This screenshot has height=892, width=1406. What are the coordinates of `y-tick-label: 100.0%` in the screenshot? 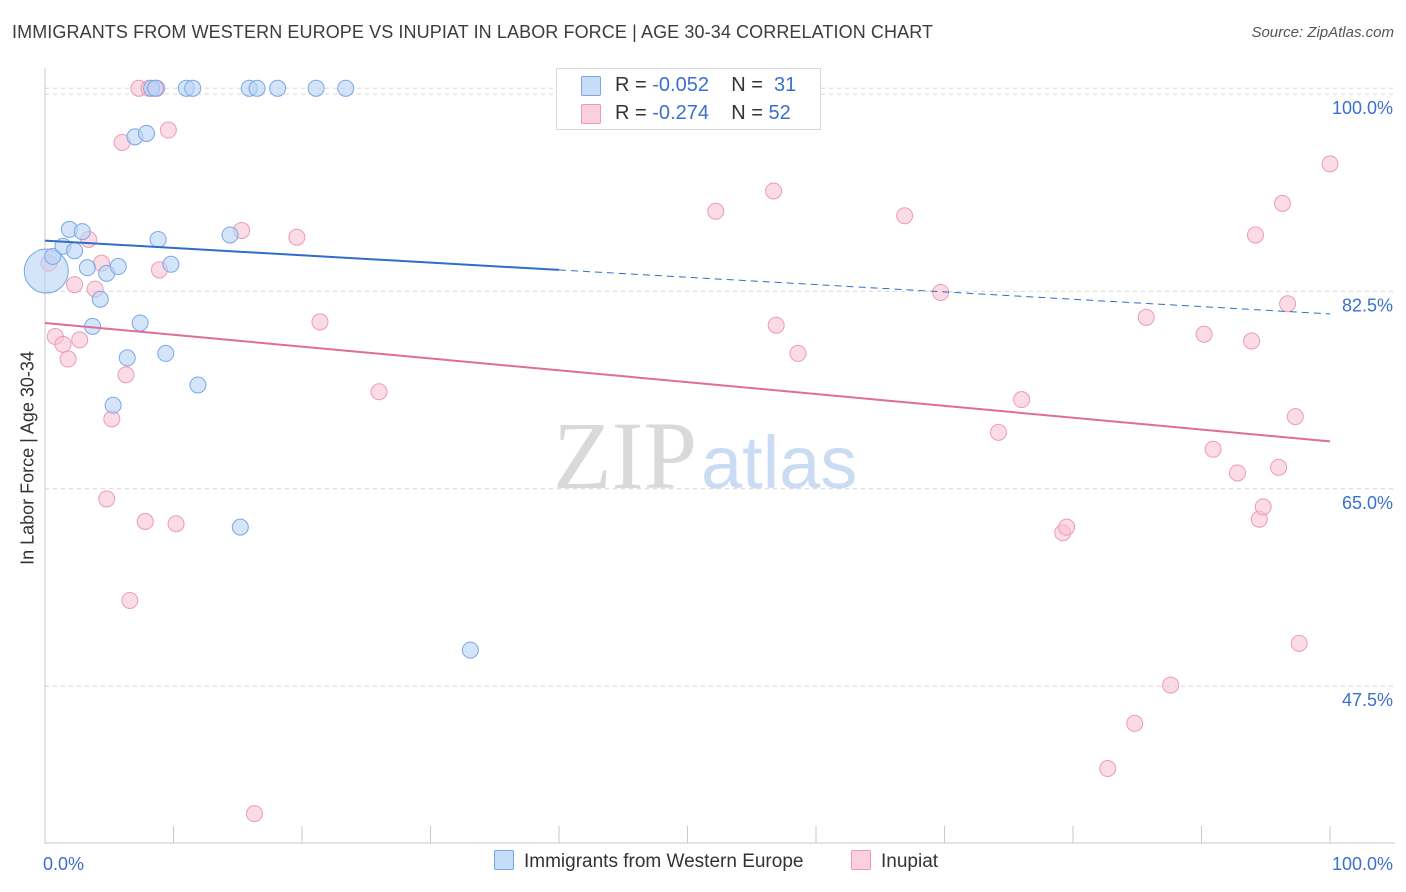 It's located at (1362, 108).